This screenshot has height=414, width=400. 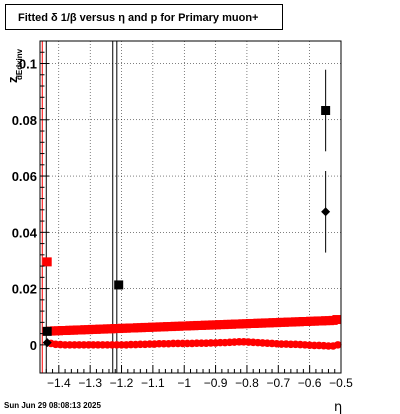 What do you see at coordinates (59, 383) in the screenshot?
I see `x-tick-label: −1.4` at bounding box center [59, 383].